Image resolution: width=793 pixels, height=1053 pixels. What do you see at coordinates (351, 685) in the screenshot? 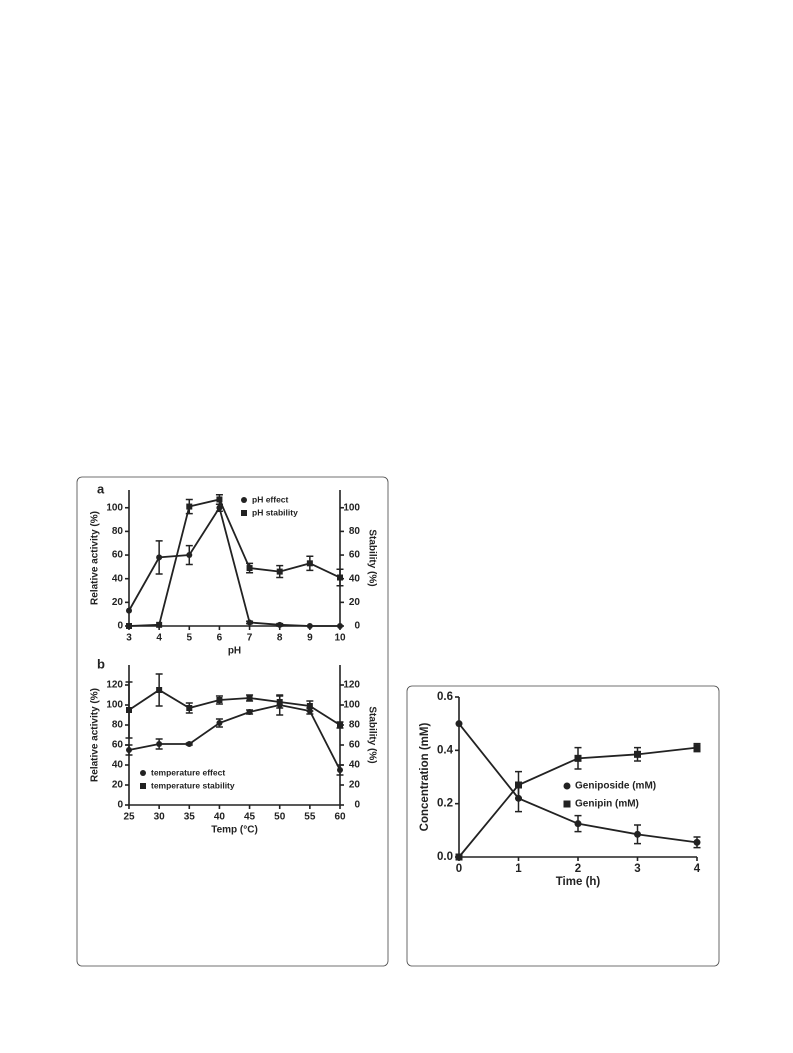
I see `y2-tick-label: 120` at bounding box center [351, 685].